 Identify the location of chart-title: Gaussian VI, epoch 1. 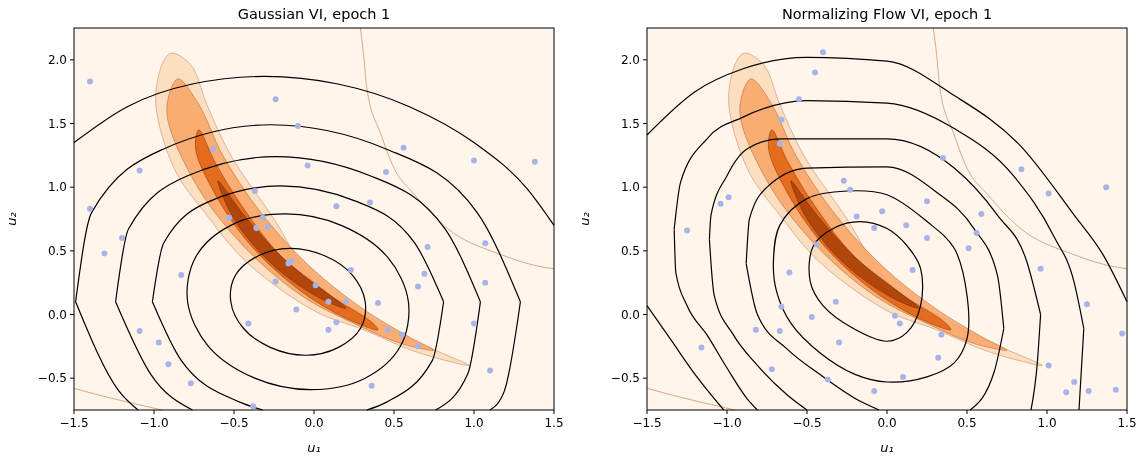
(314, 14).